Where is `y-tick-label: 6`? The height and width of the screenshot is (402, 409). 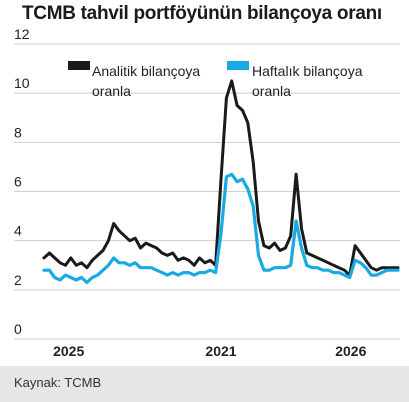 y-tick-label: 6 is located at coordinates (18, 182).